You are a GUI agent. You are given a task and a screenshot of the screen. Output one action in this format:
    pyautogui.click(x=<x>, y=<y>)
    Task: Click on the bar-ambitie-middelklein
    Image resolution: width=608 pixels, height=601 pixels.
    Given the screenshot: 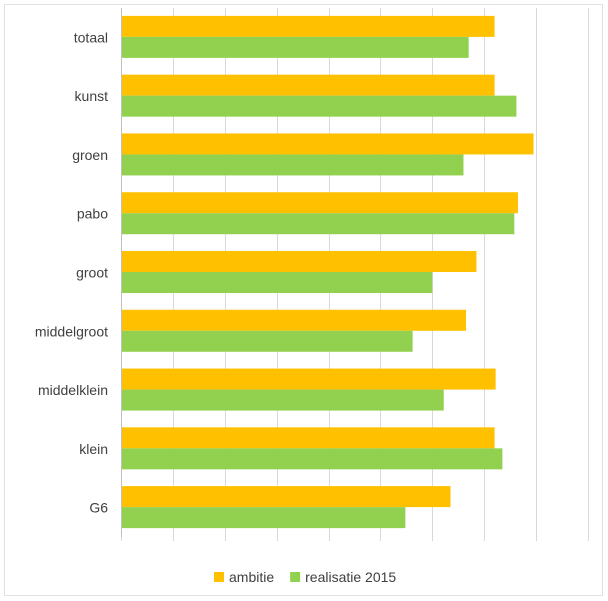 What is the action you would take?
    pyautogui.click(x=309, y=379)
    